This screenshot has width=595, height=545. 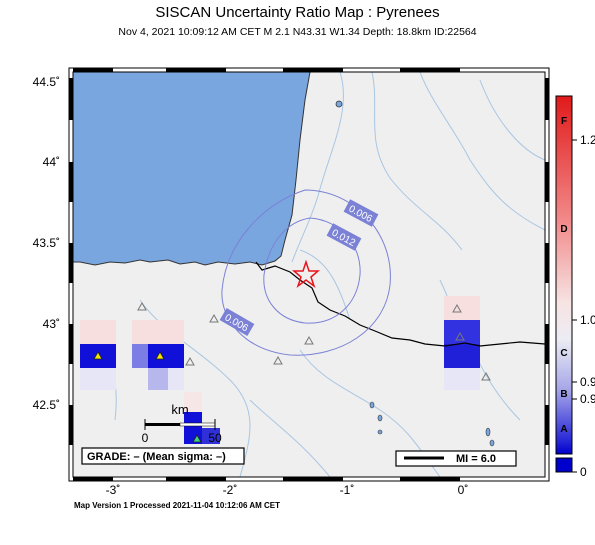 I want to click on stations, so click(x=314, y=341).